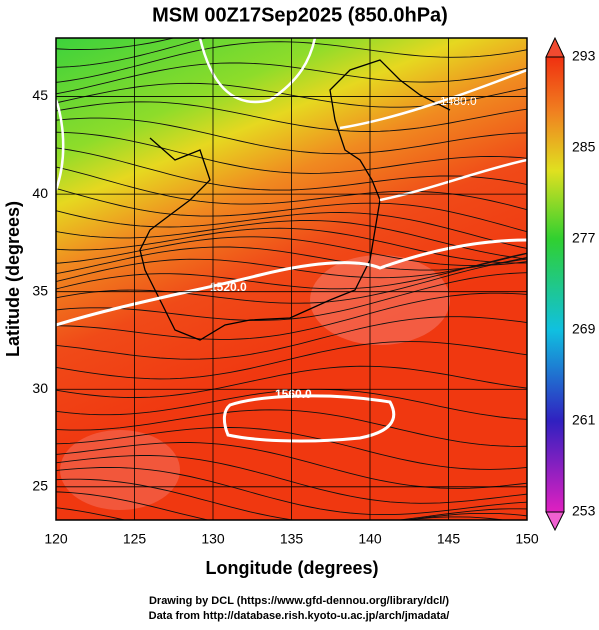 Image resolution: width=599 pixels, height=630 pixels. I want to click on y-tick-label: 45, so click(40, 95).